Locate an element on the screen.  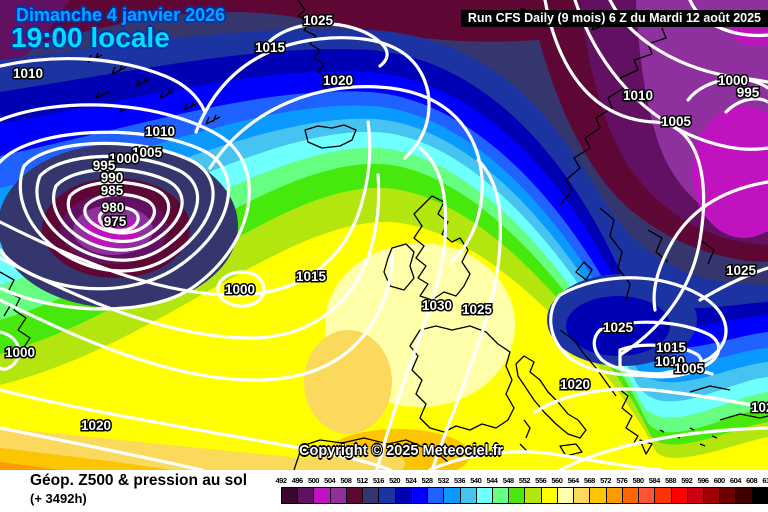
legend-tick-label: 556 is located at coordinates (541, 480).